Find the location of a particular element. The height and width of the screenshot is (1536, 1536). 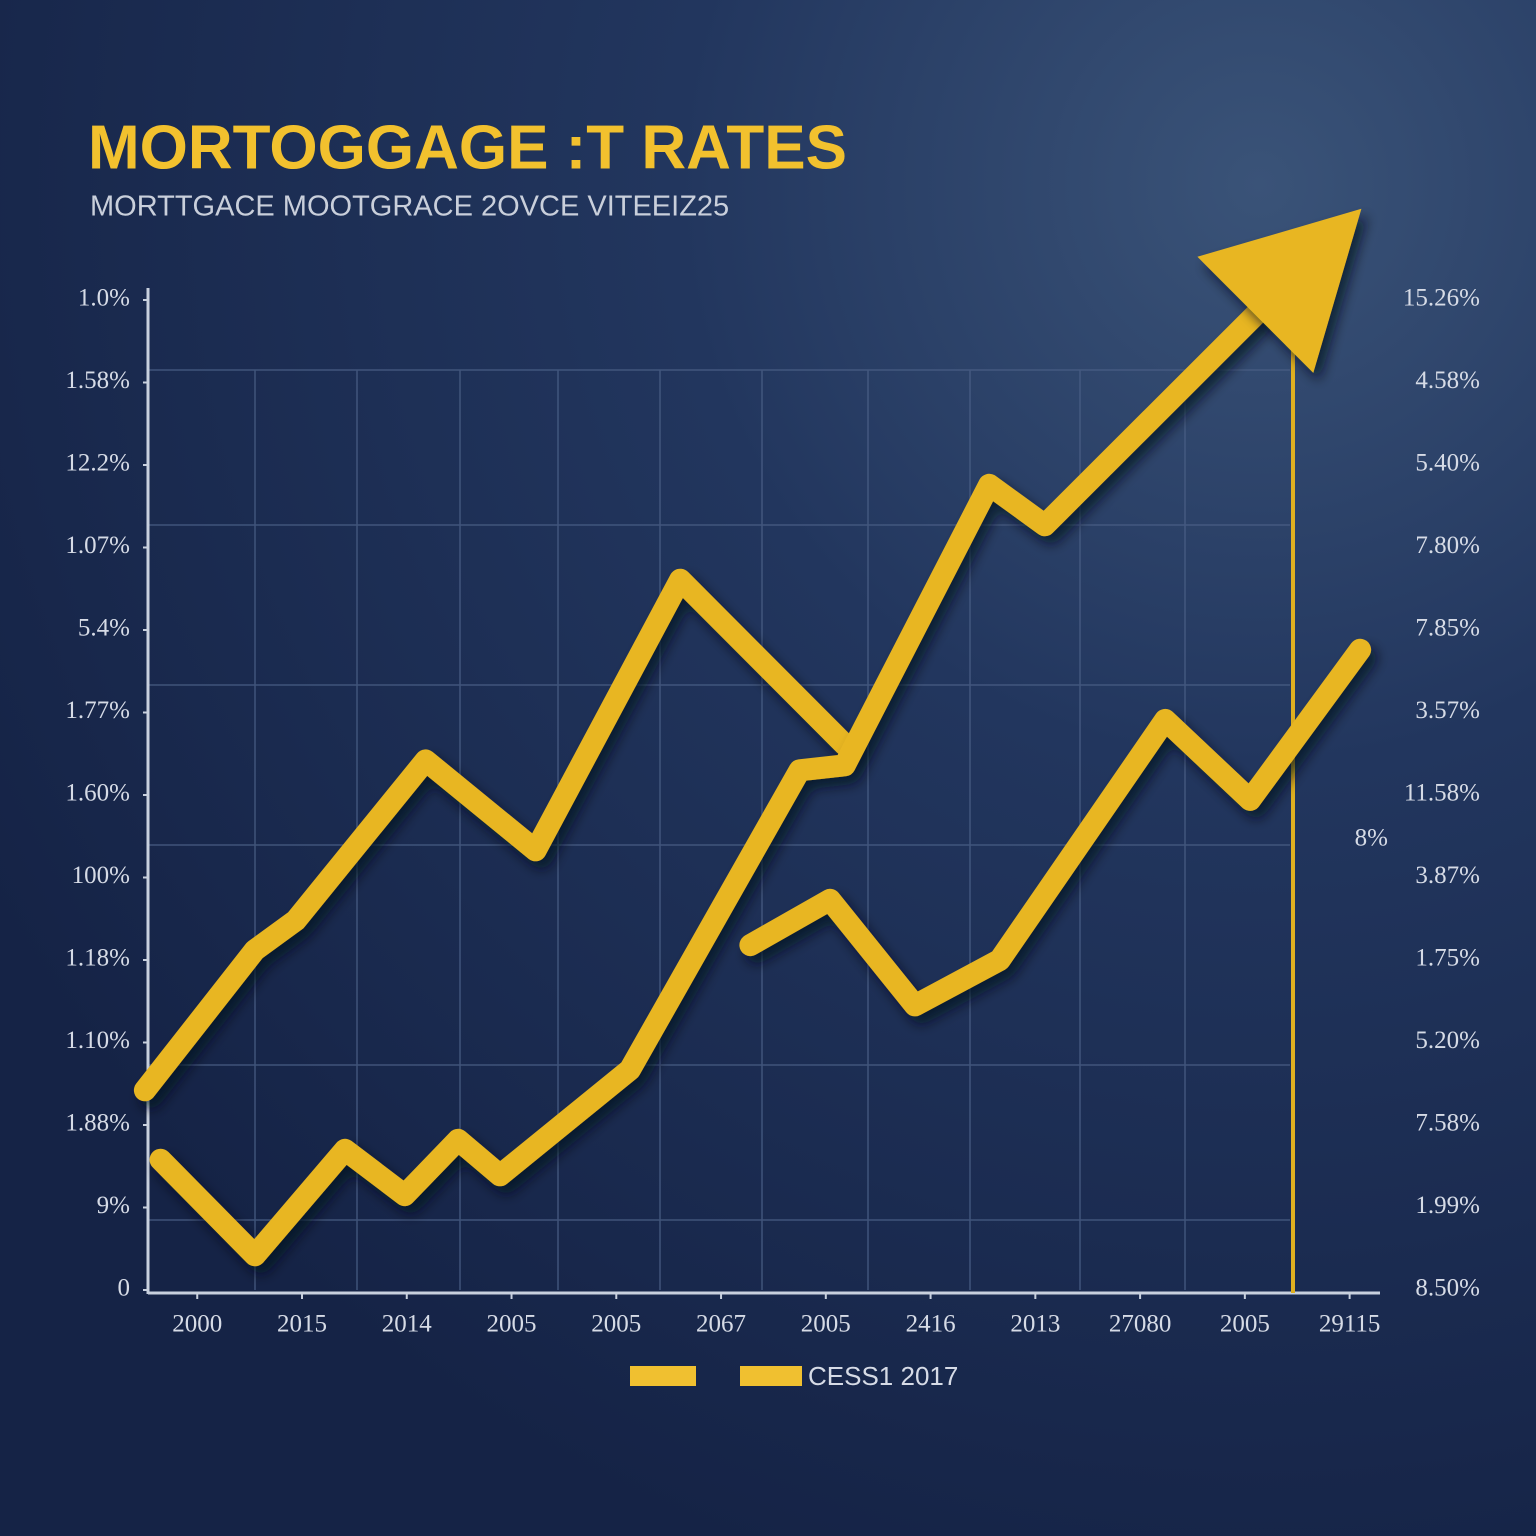

y-tick-label: 1.07% is located at coordinates (97, 545).